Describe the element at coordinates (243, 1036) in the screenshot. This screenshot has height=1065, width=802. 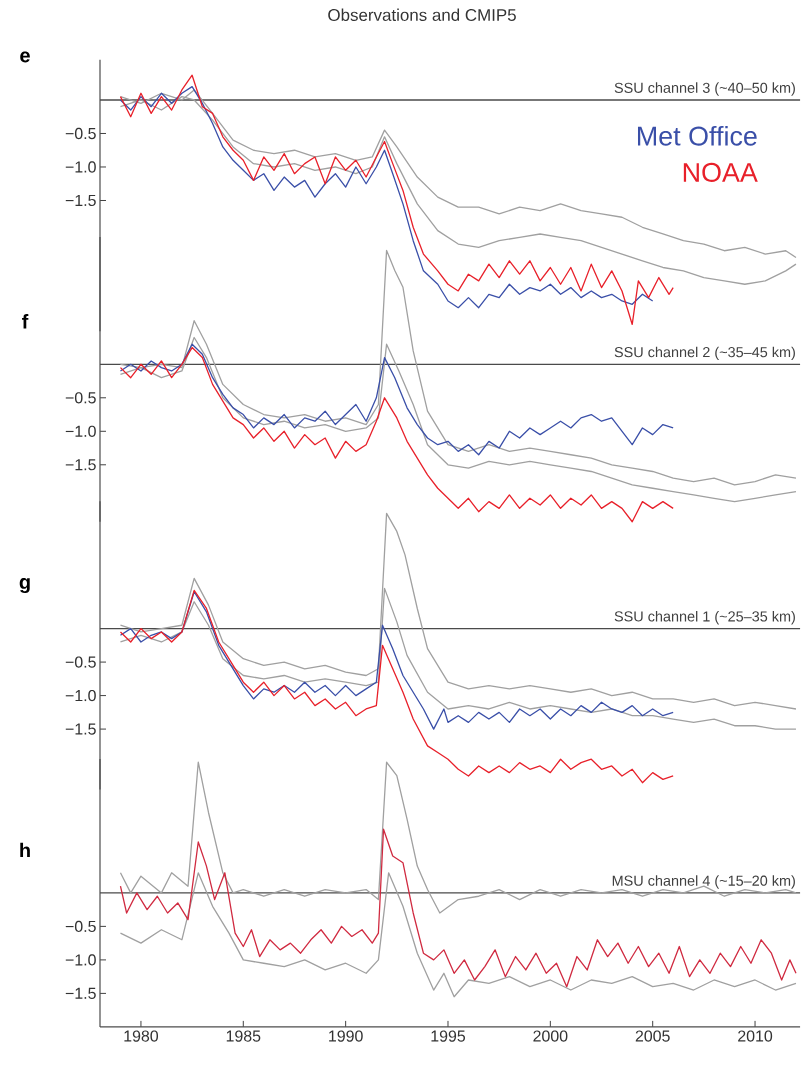
I see `x-tick-label: 1985` at that location.